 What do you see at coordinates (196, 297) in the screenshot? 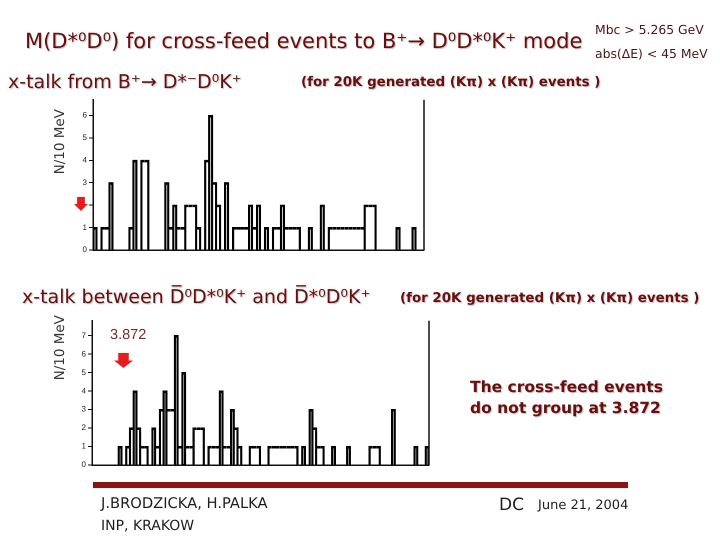
I see `chart-title: x-talk between D̅⁰D*⁰K⁺ and D̅*⁰D⁰K⁺` at bounding box center [196, 297].